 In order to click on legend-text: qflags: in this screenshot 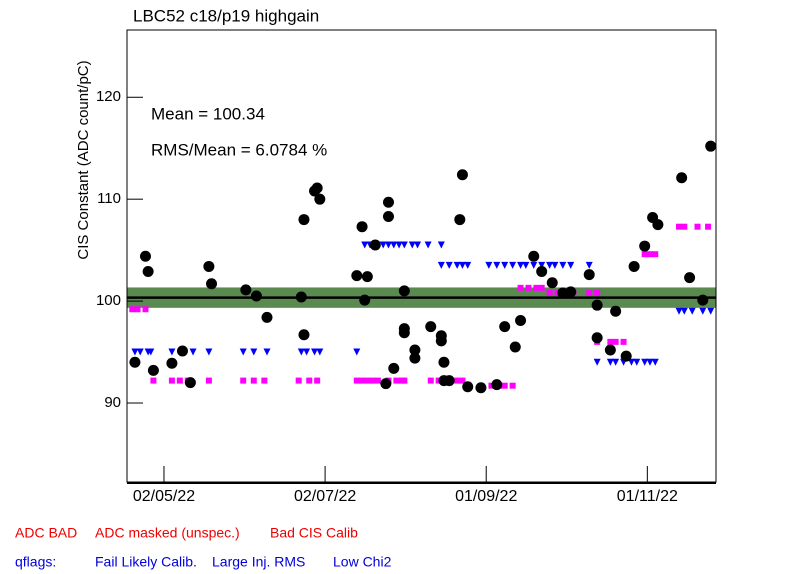, I will do `click(35, 562)`.